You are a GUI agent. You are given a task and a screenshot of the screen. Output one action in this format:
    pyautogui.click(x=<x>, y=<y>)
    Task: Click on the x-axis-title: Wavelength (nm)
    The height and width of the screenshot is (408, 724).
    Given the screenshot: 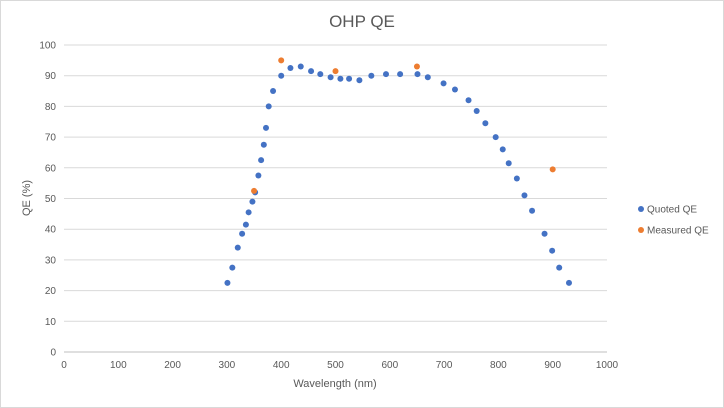 What is the action you would take?
    pyautogui.click(x=334, y=384)
    